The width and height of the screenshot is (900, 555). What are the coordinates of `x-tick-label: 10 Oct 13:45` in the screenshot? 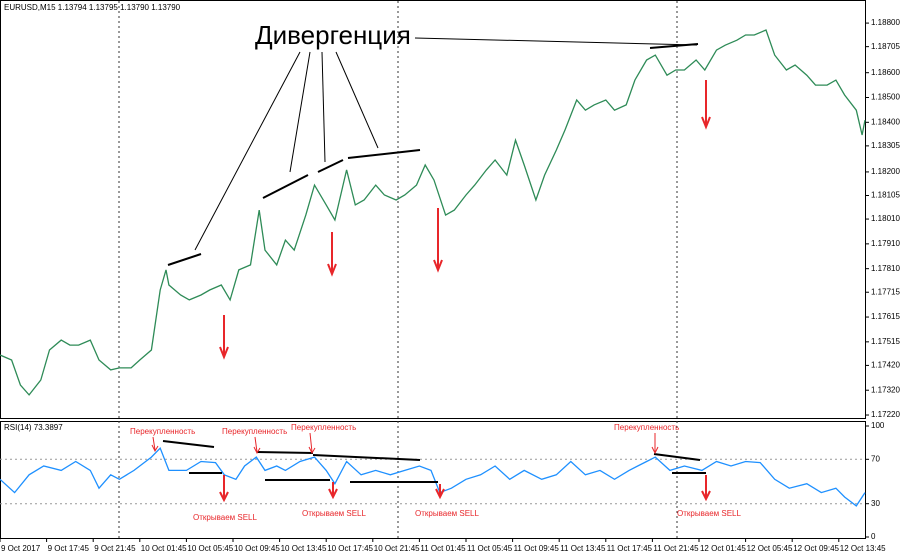 It's located at (304, 548).